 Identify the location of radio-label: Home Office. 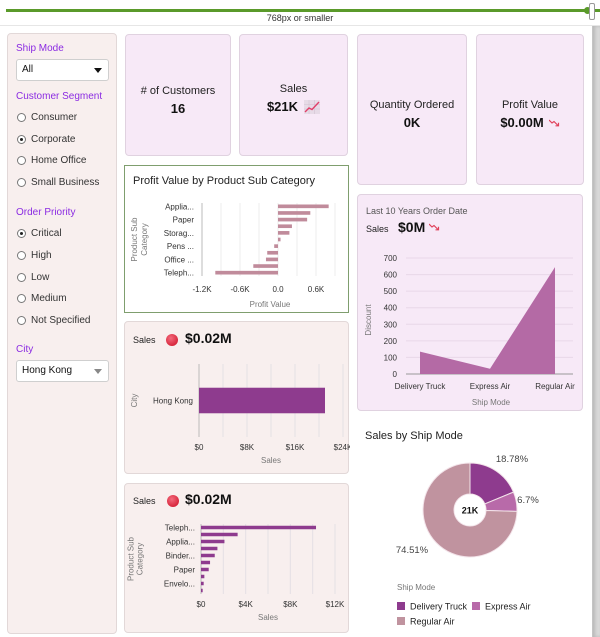
(59, 160).